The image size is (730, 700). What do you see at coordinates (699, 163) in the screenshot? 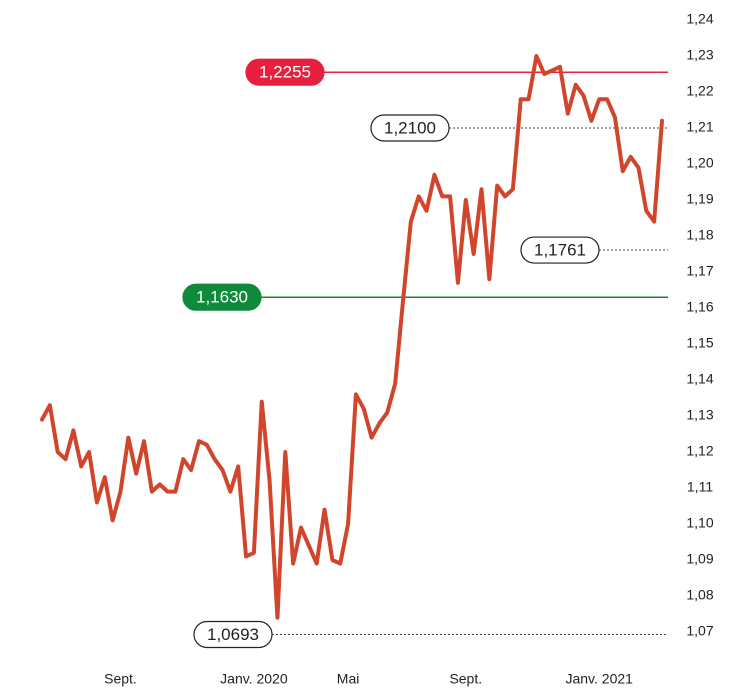
I see `y-tick-label: 1,20` at bounding box center [699, 163].